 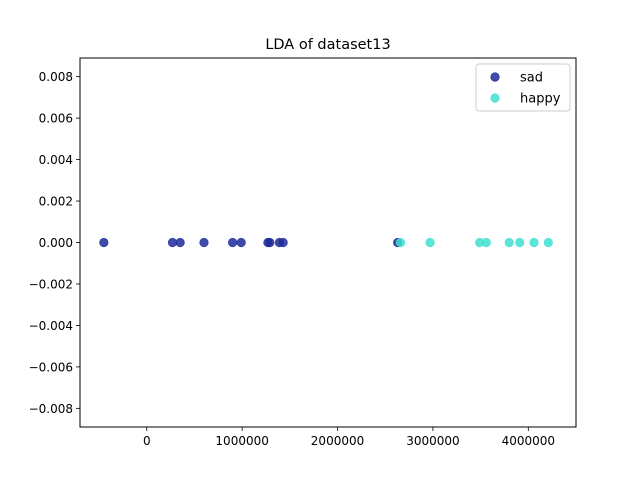 I want to click on x-axis: 0 1000000 2000000 3000000 4000000, so click(x=349, y=437).